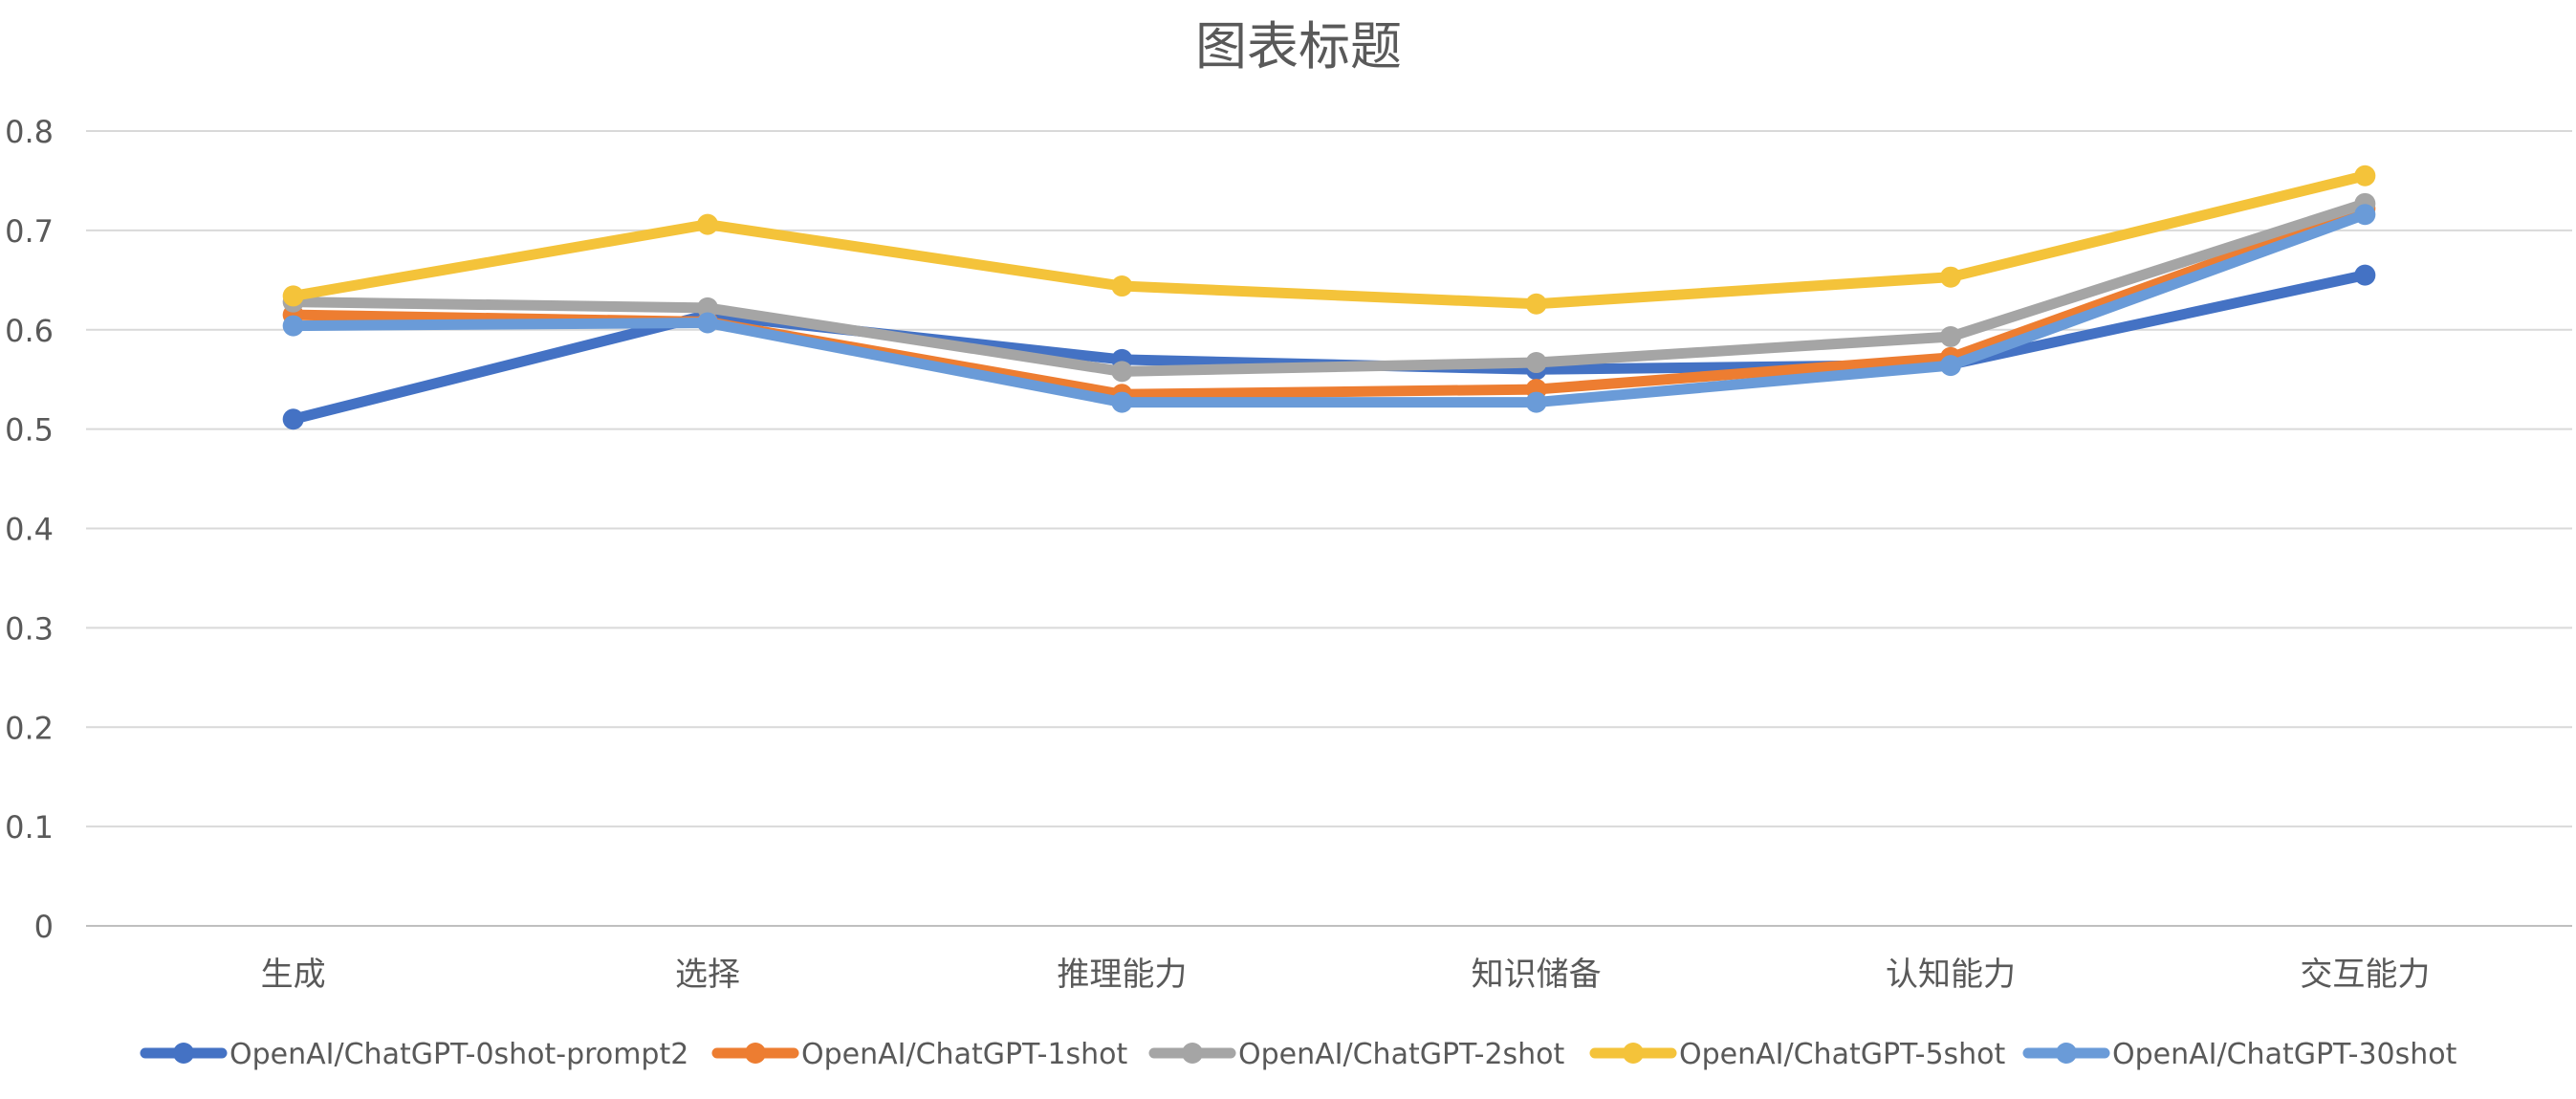  I want to click on legend-label: OpenAI/ChatGPT-2shot, so click(1401, 1054).